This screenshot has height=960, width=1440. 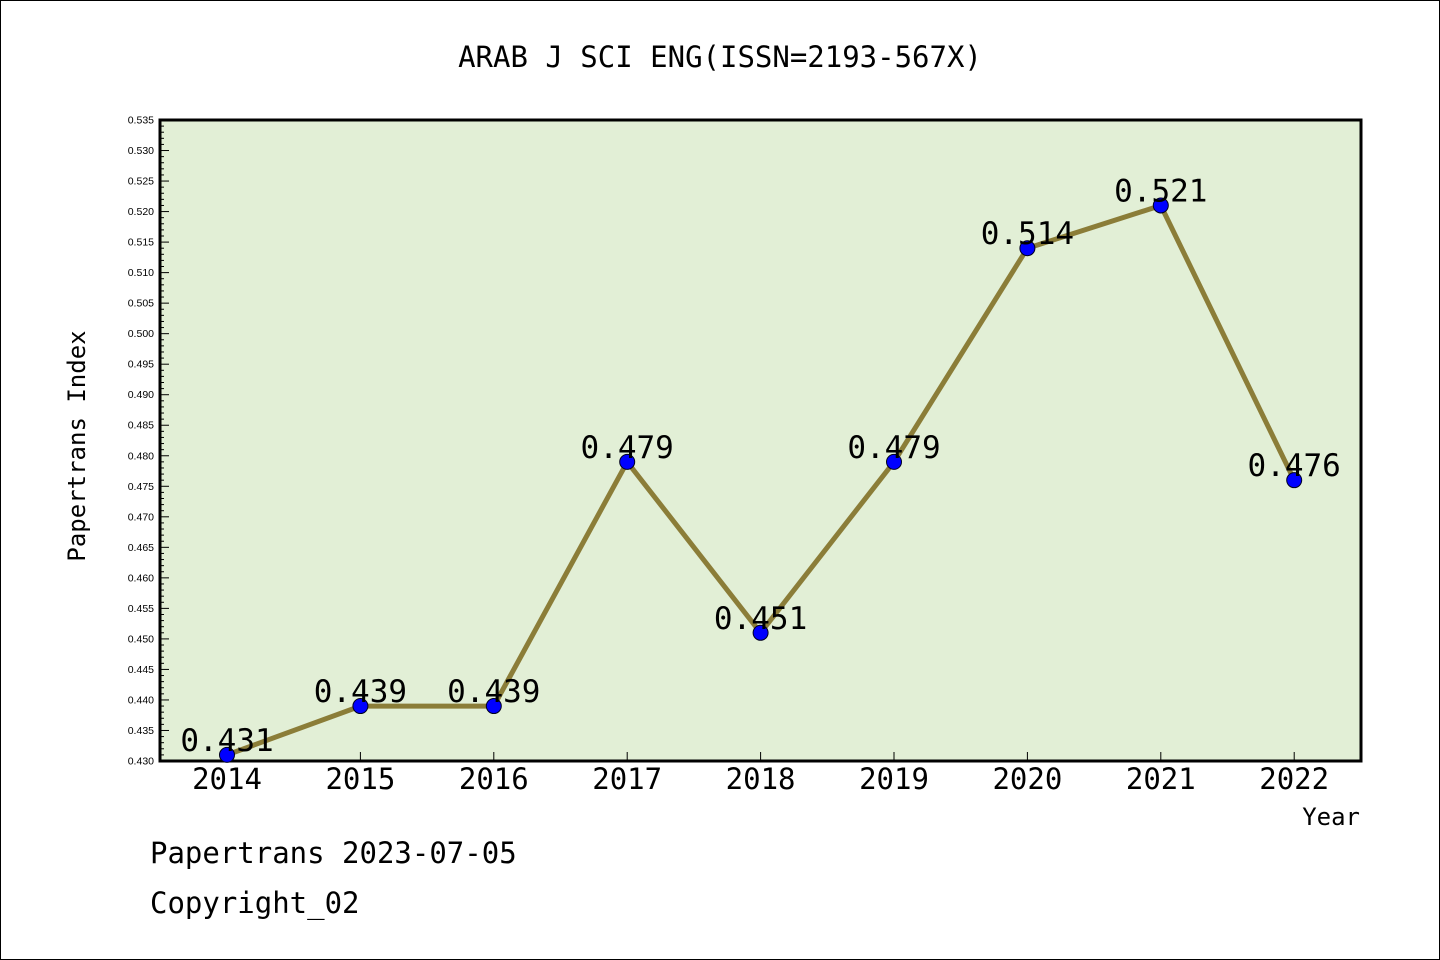 I want to click on y-tick-label: 0.490, so click(x=141, y=395).